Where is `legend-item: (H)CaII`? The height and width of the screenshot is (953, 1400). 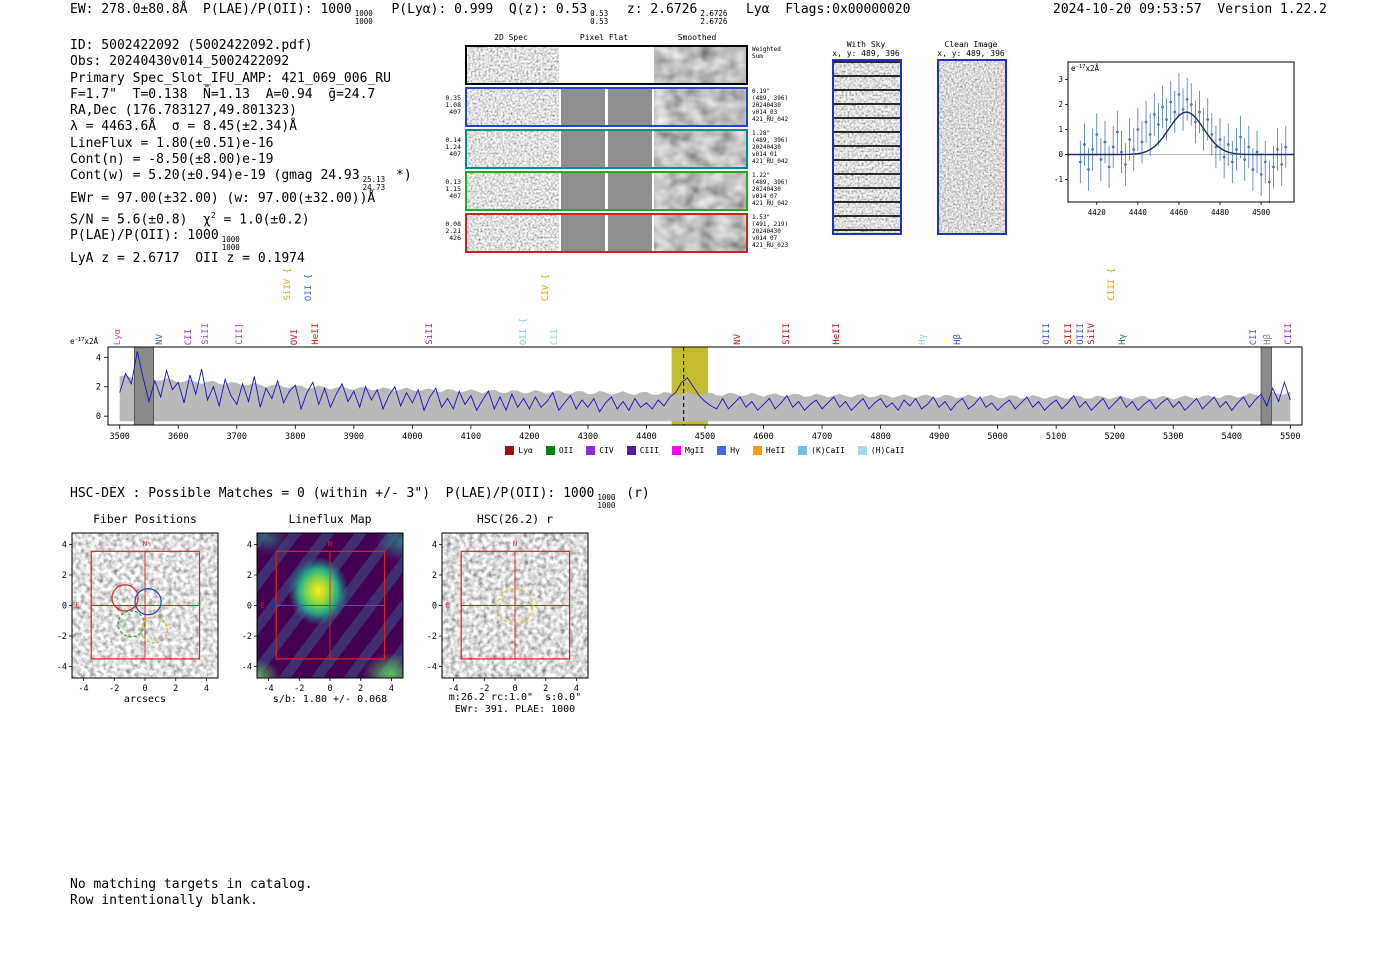 legend-item: (H)CaII is located at coordinates (881, 450).